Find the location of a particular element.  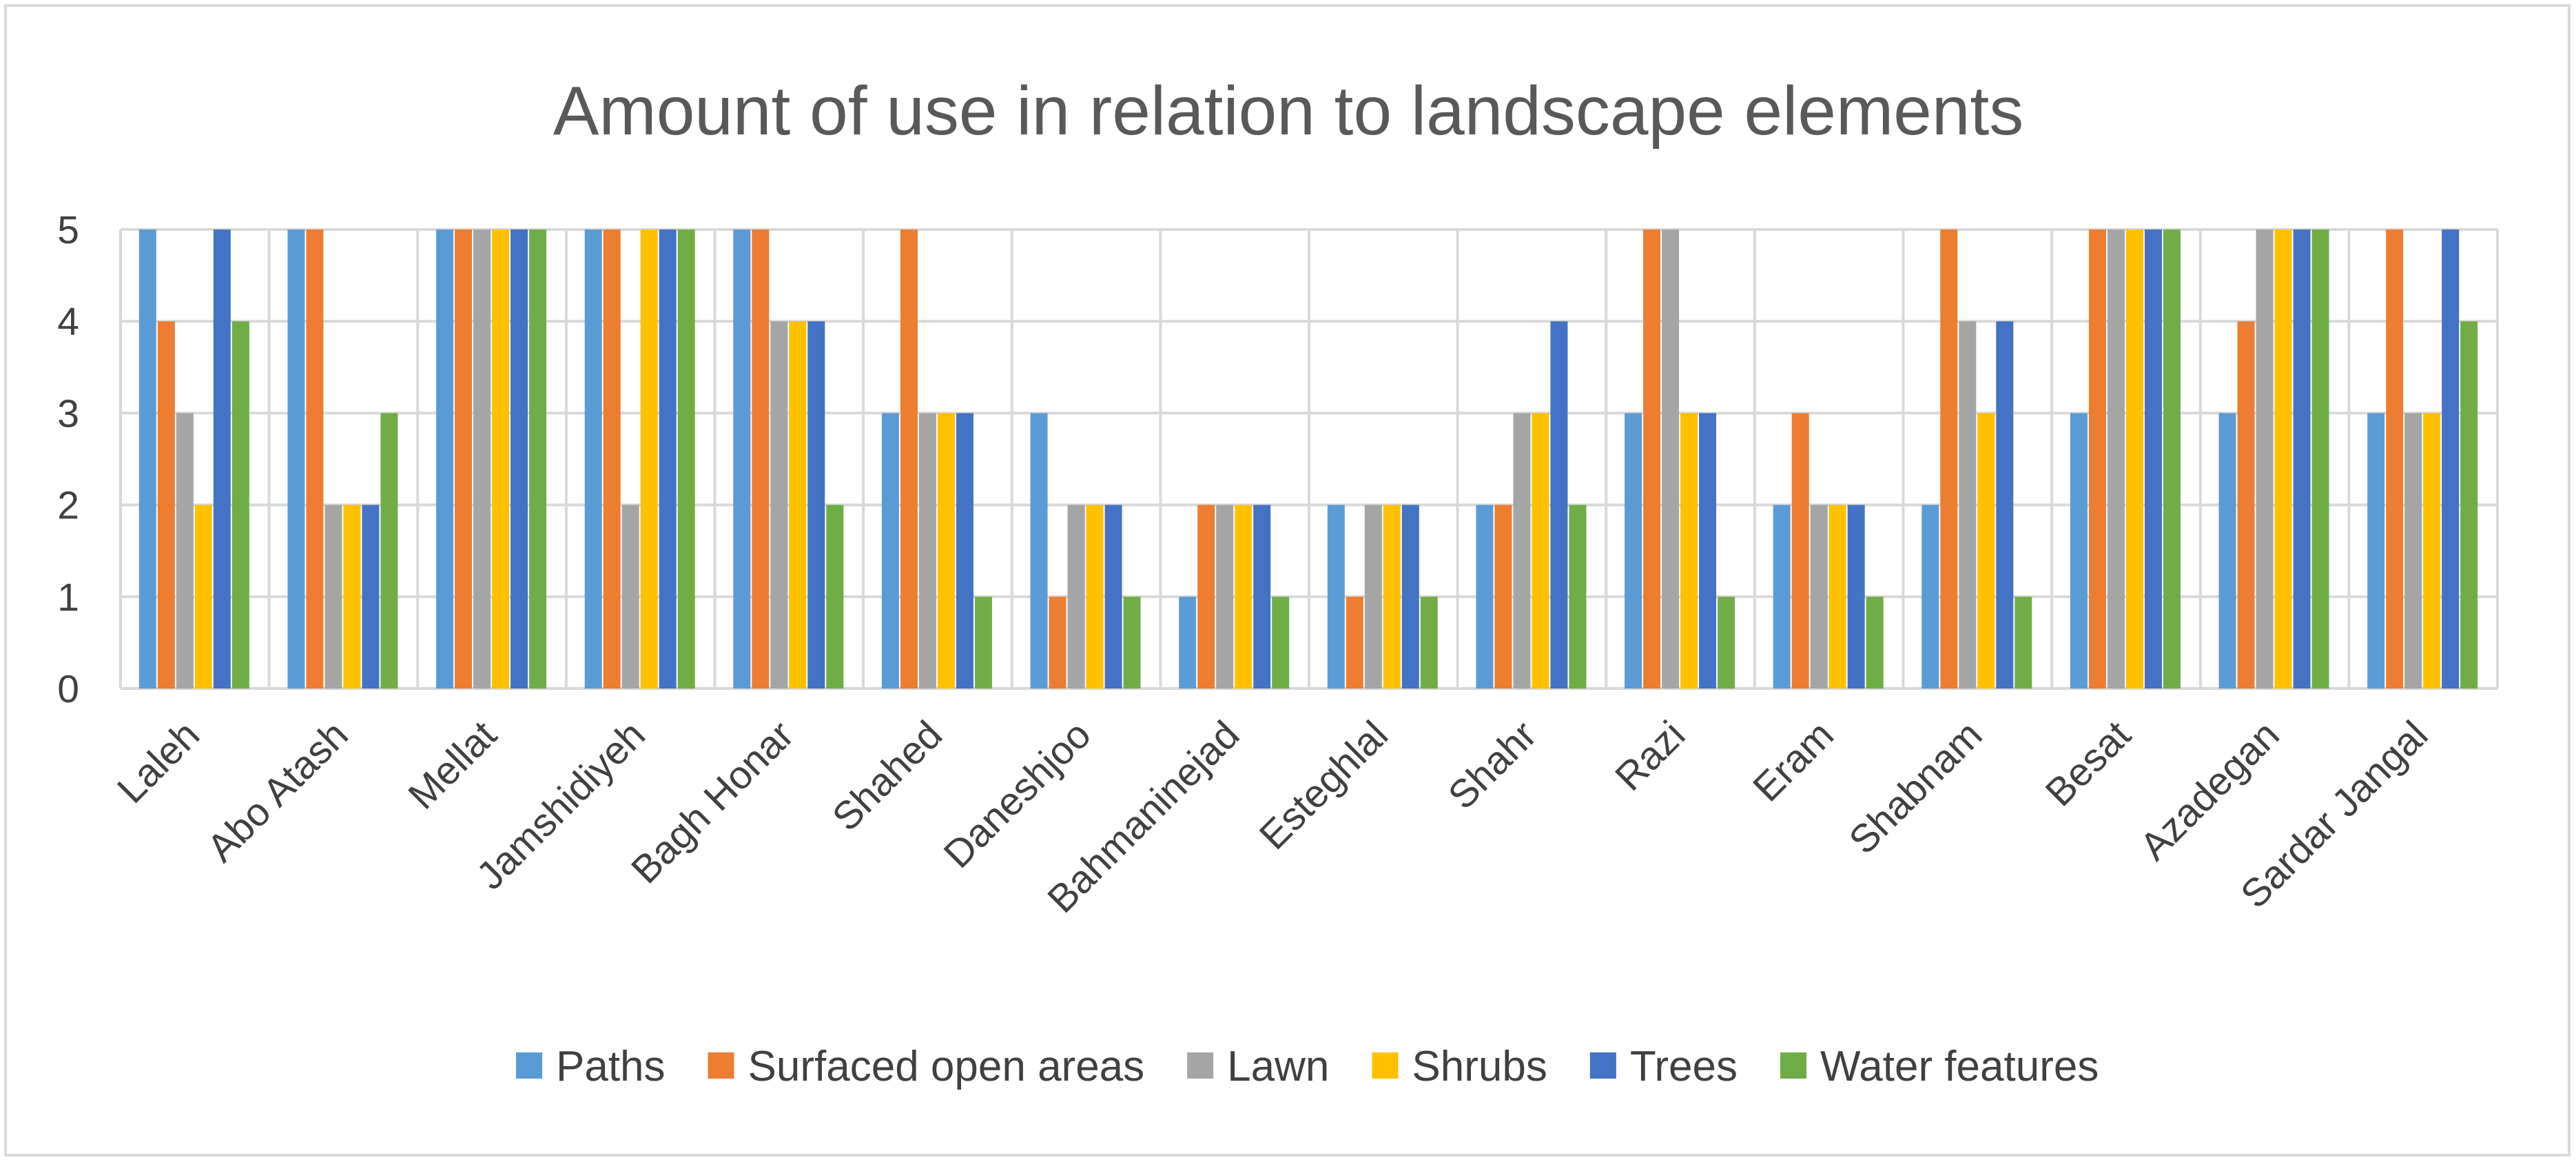

x-category-label: Azadegan is located at coordinates (2210, 791).